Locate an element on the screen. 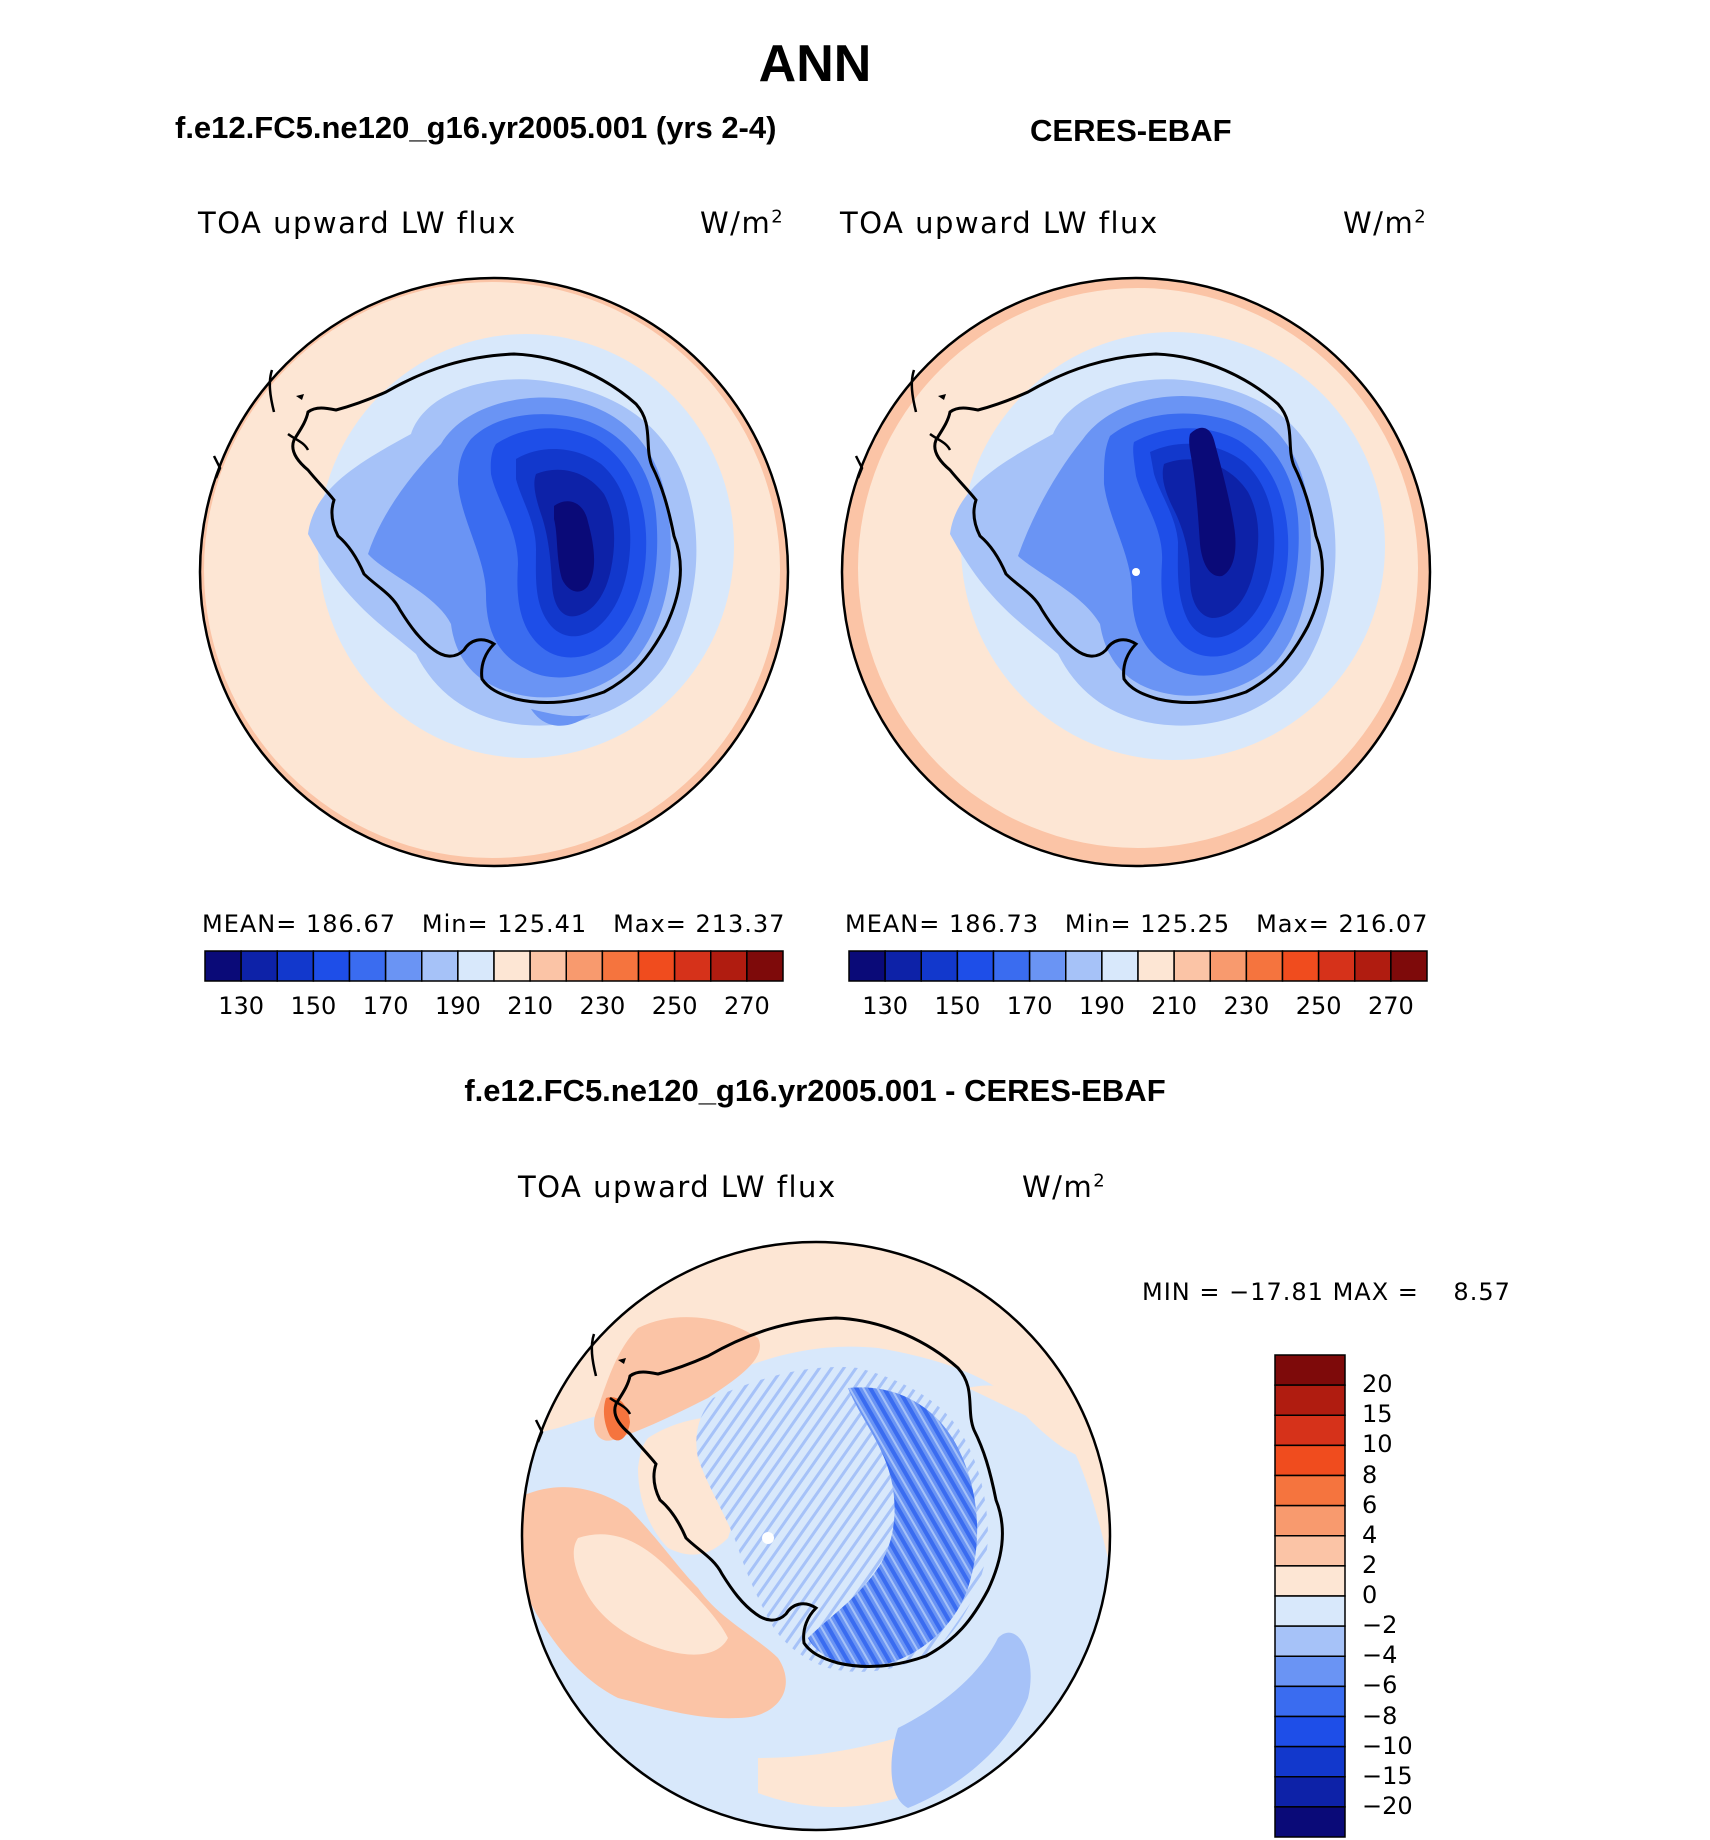 The width and height of the screenshot is (1710, 1840). panel-1-colorbar-labels: 130 150 170 190 210 230 250 270 is located at coordinates (494, 1007).